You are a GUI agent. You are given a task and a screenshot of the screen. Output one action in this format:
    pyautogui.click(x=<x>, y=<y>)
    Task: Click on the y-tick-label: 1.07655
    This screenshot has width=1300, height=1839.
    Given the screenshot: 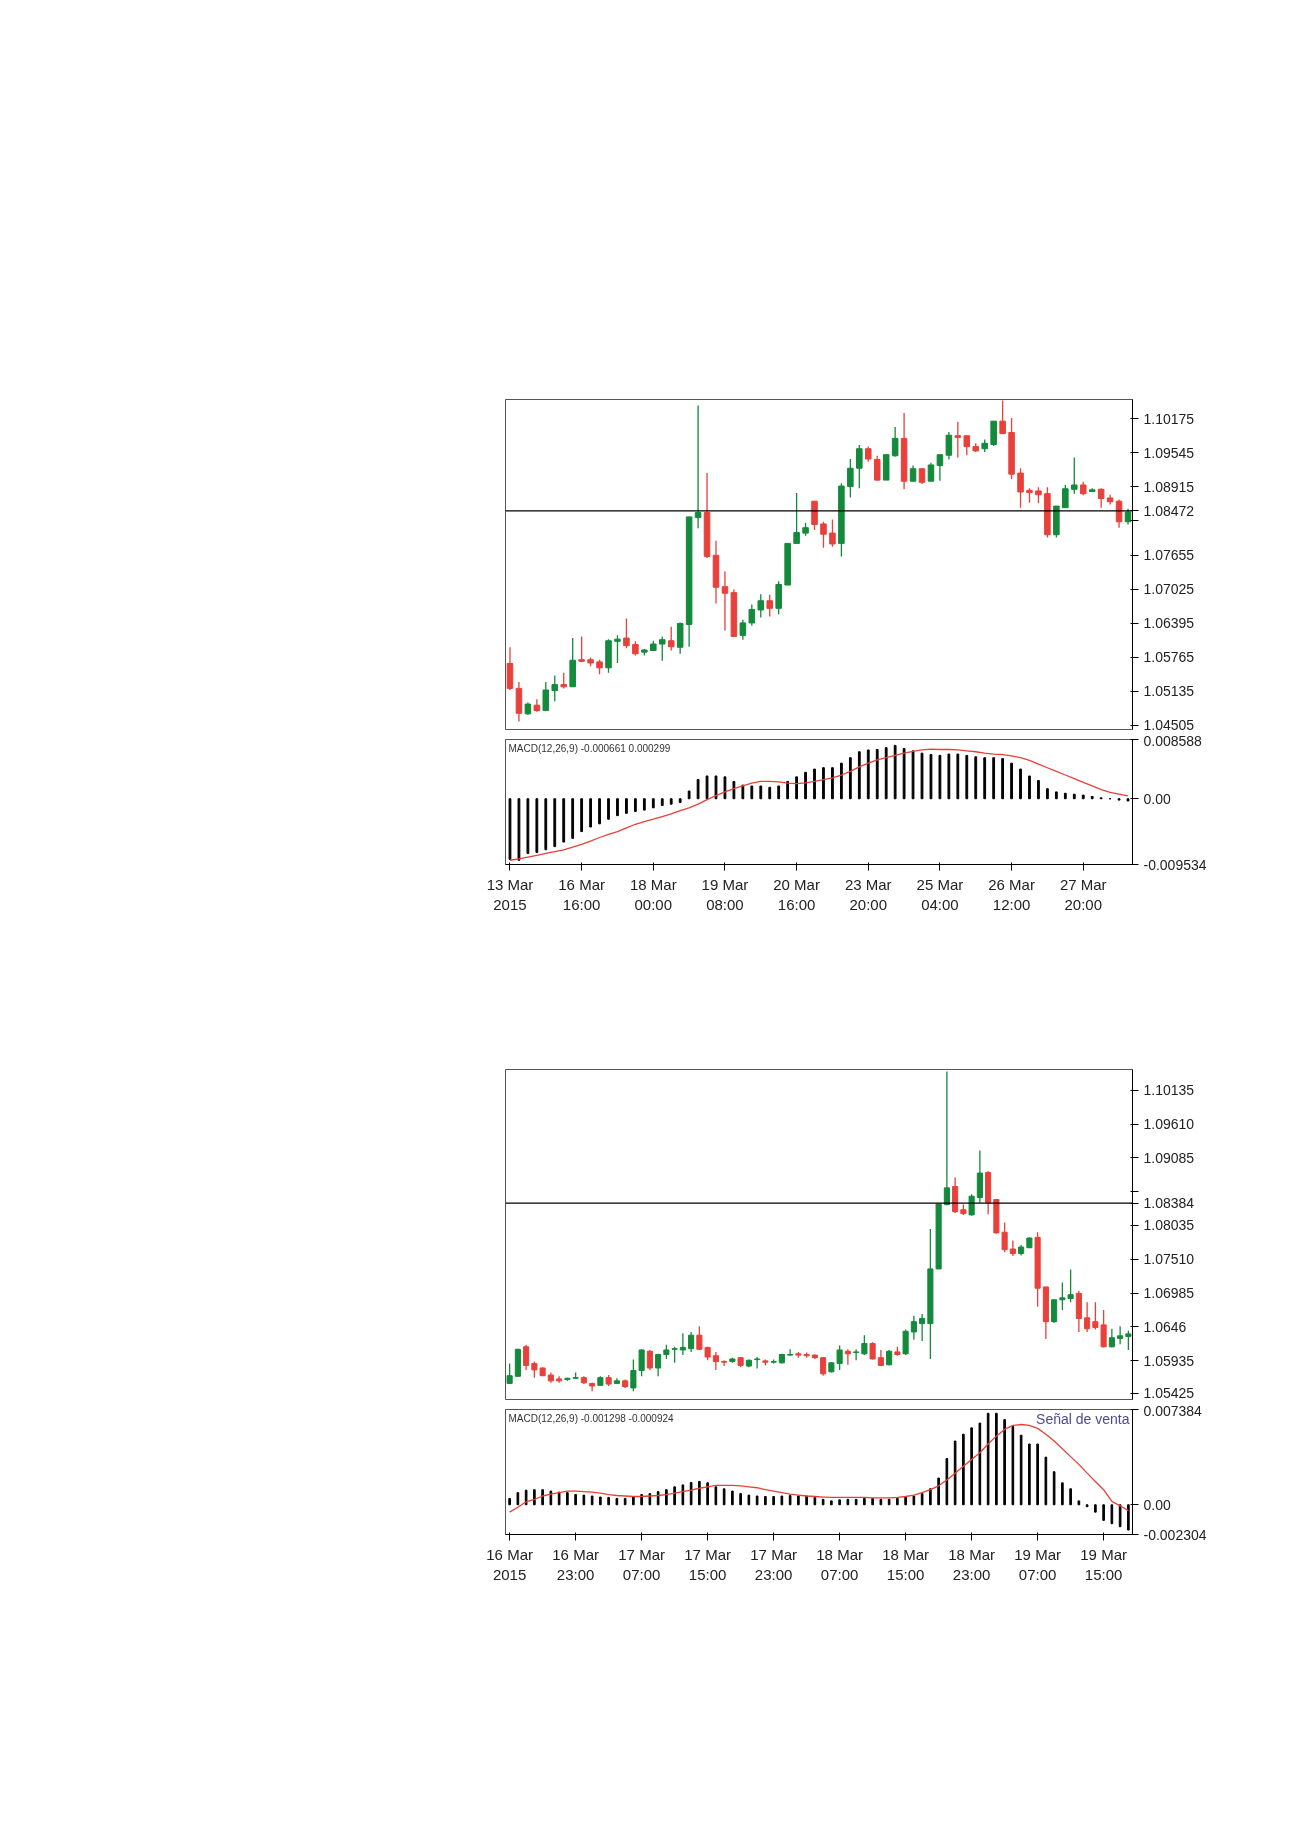 What is the action you would take?
    pyautogui.click(x=1169, y=555)
    